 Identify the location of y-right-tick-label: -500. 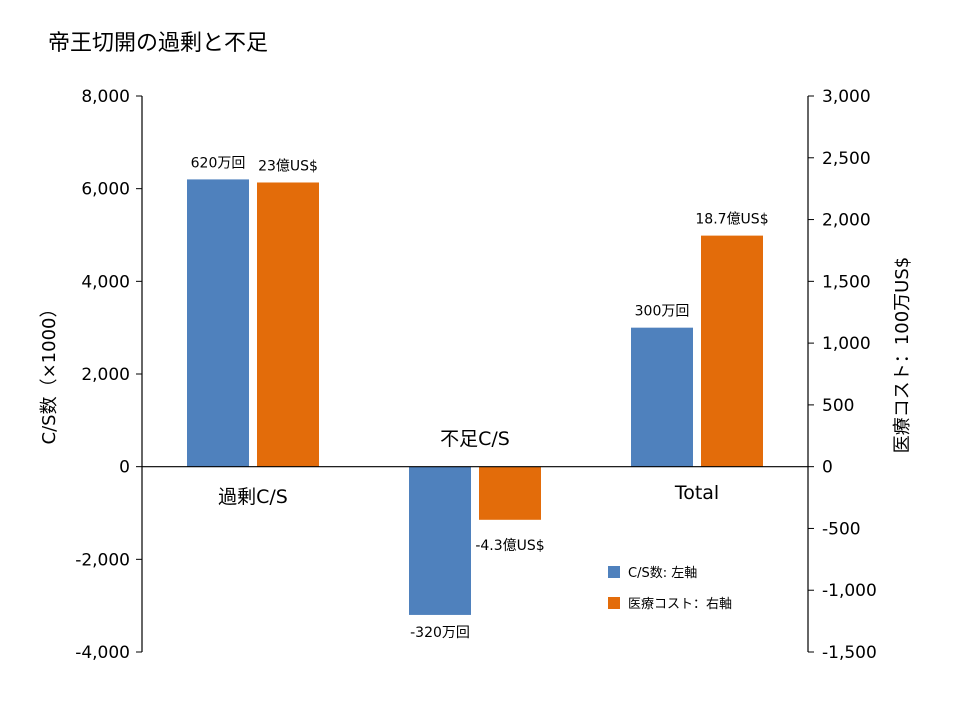
(841, 529).